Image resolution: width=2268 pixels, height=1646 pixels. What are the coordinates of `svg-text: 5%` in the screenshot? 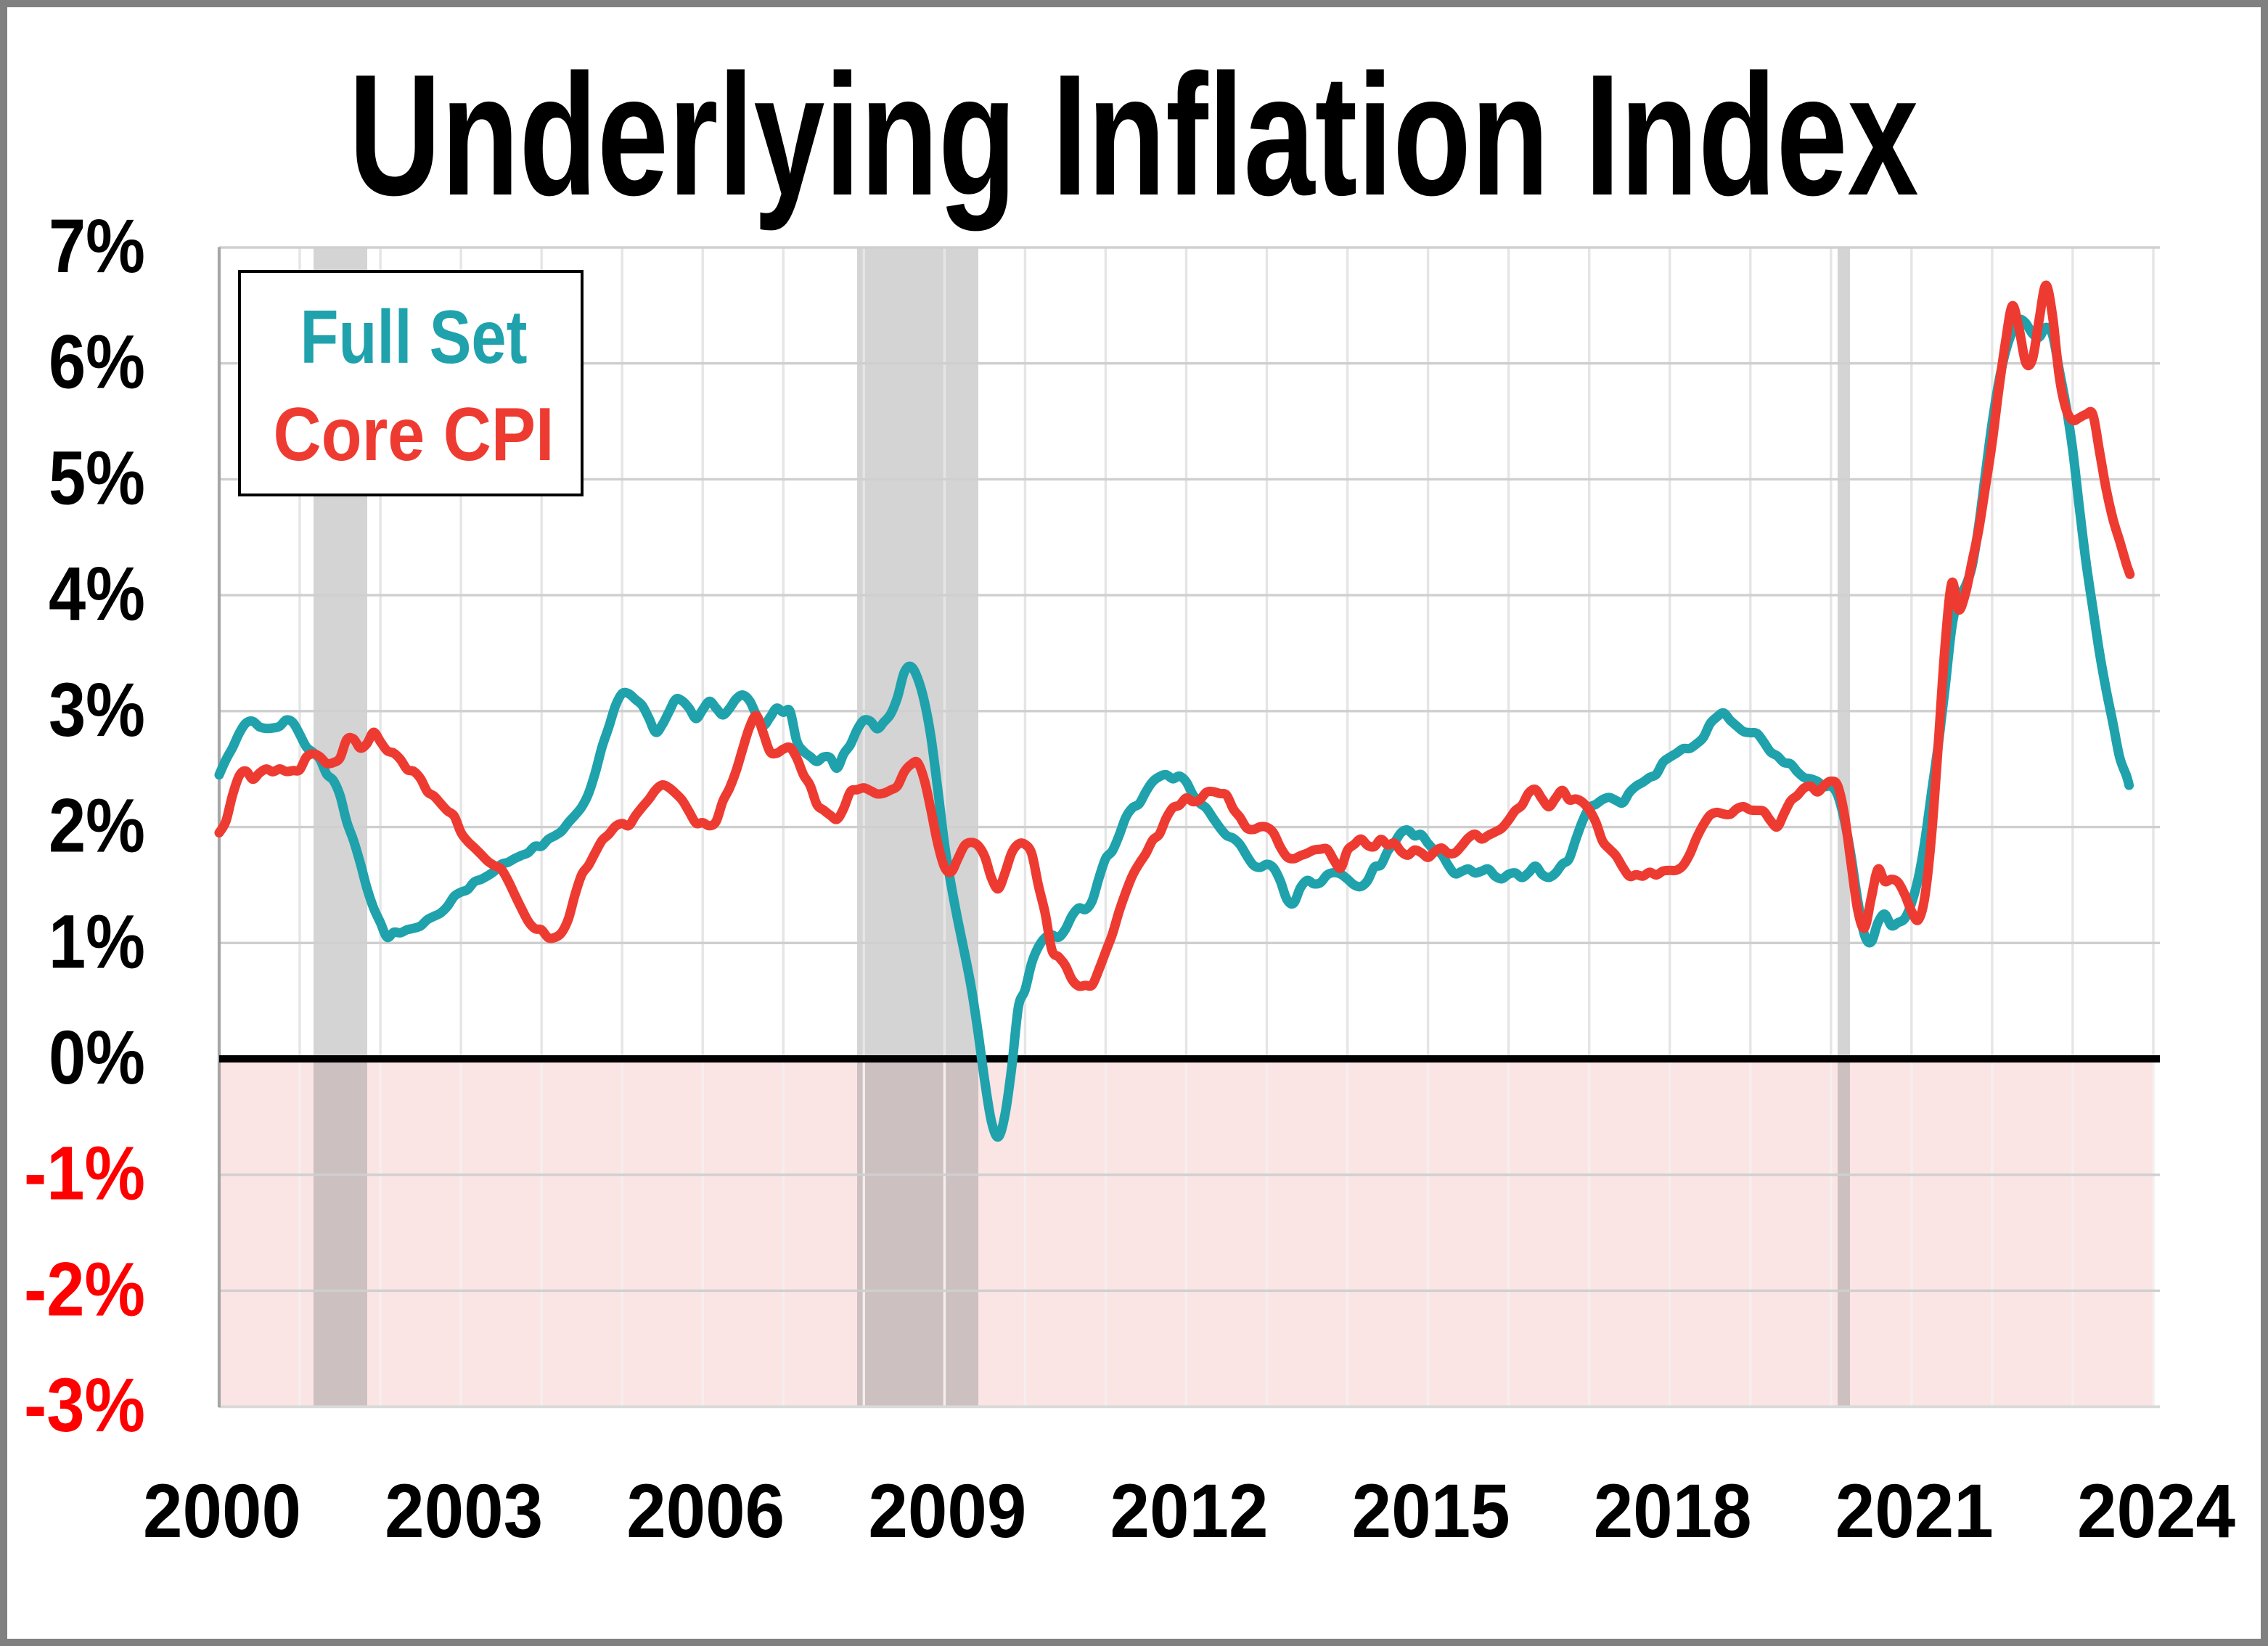 It's located at (97, 477).